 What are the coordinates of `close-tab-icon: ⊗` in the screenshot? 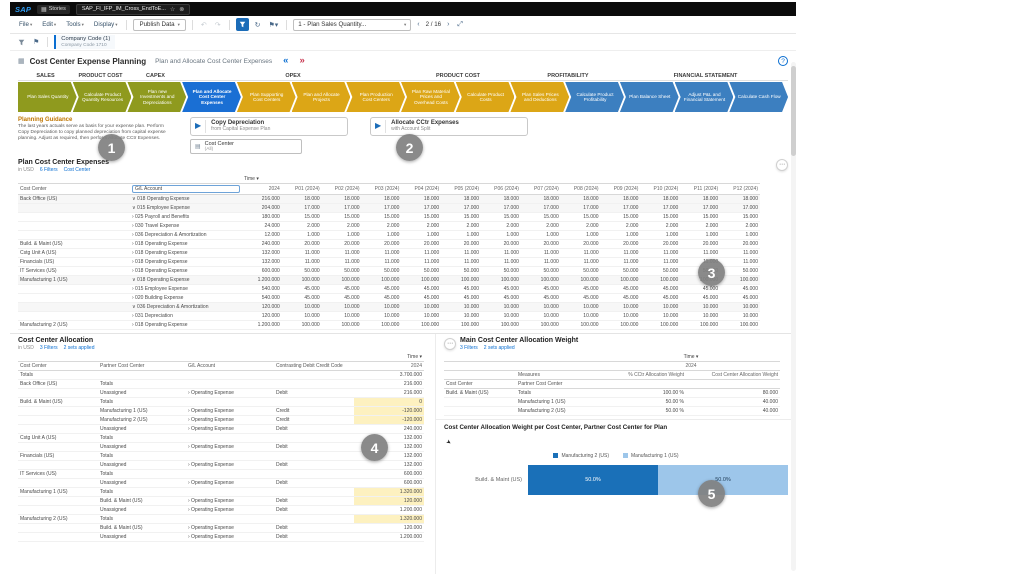 It's located at (182, 9).